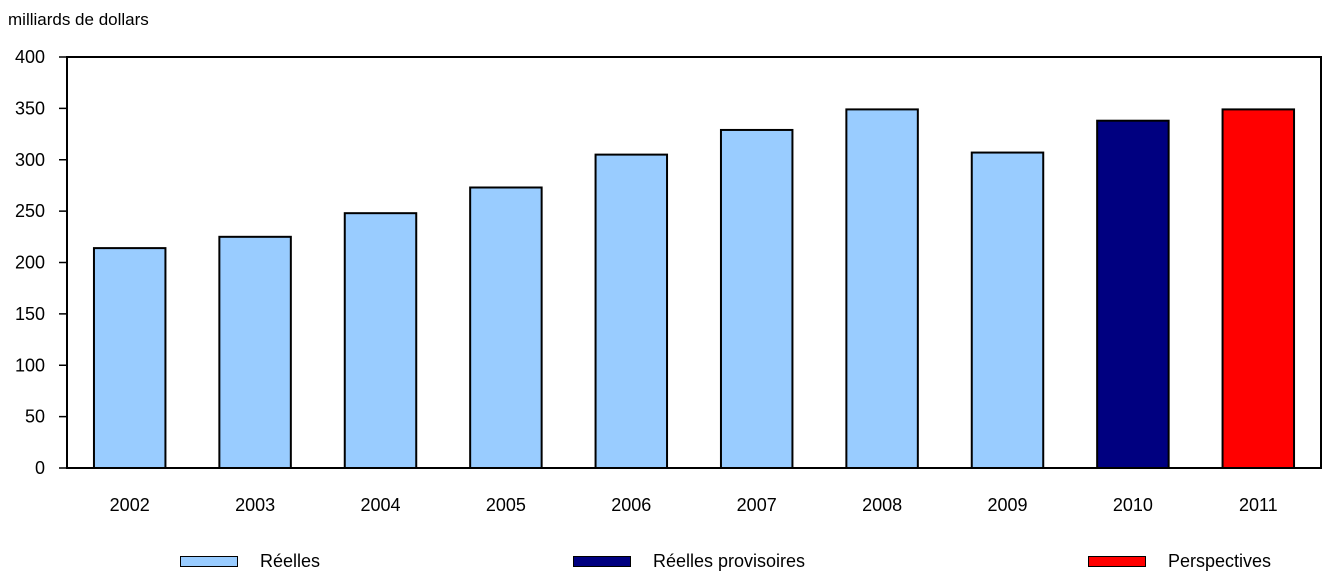  What do you see at coordinates (1133, 294) in the screenshot?
I see `bar-2010` at bounding box center [1133, 294].